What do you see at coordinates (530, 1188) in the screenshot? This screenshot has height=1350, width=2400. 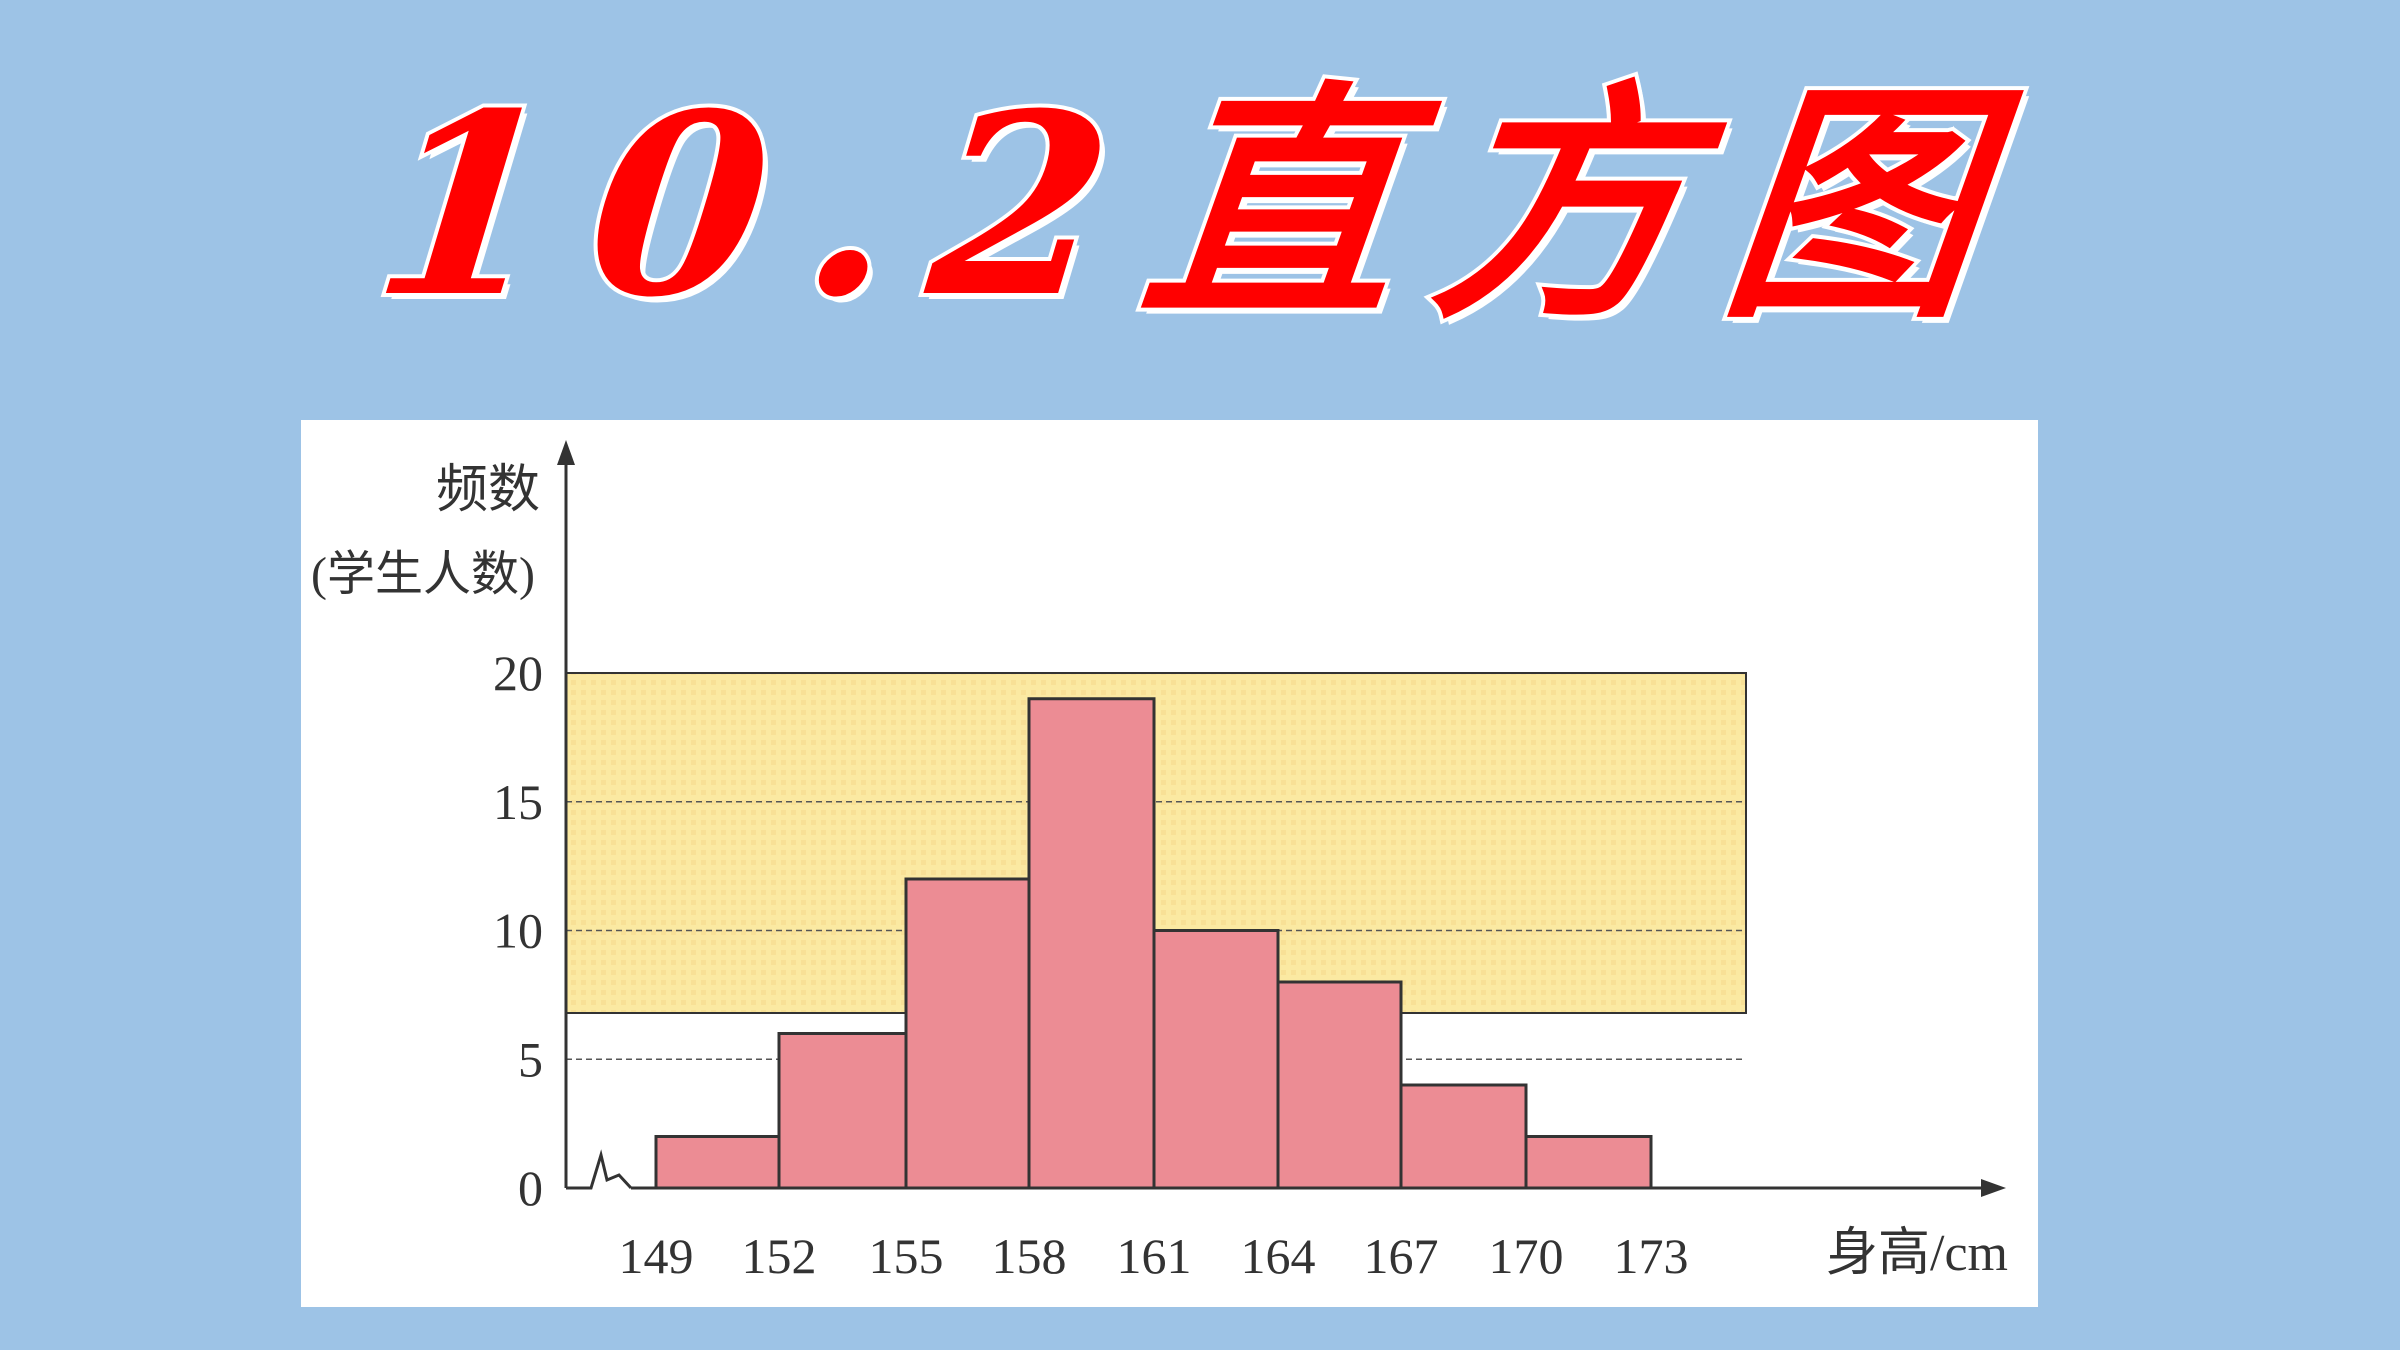 I see `y-tick-label: 0` at bounding box center [530, 1188].